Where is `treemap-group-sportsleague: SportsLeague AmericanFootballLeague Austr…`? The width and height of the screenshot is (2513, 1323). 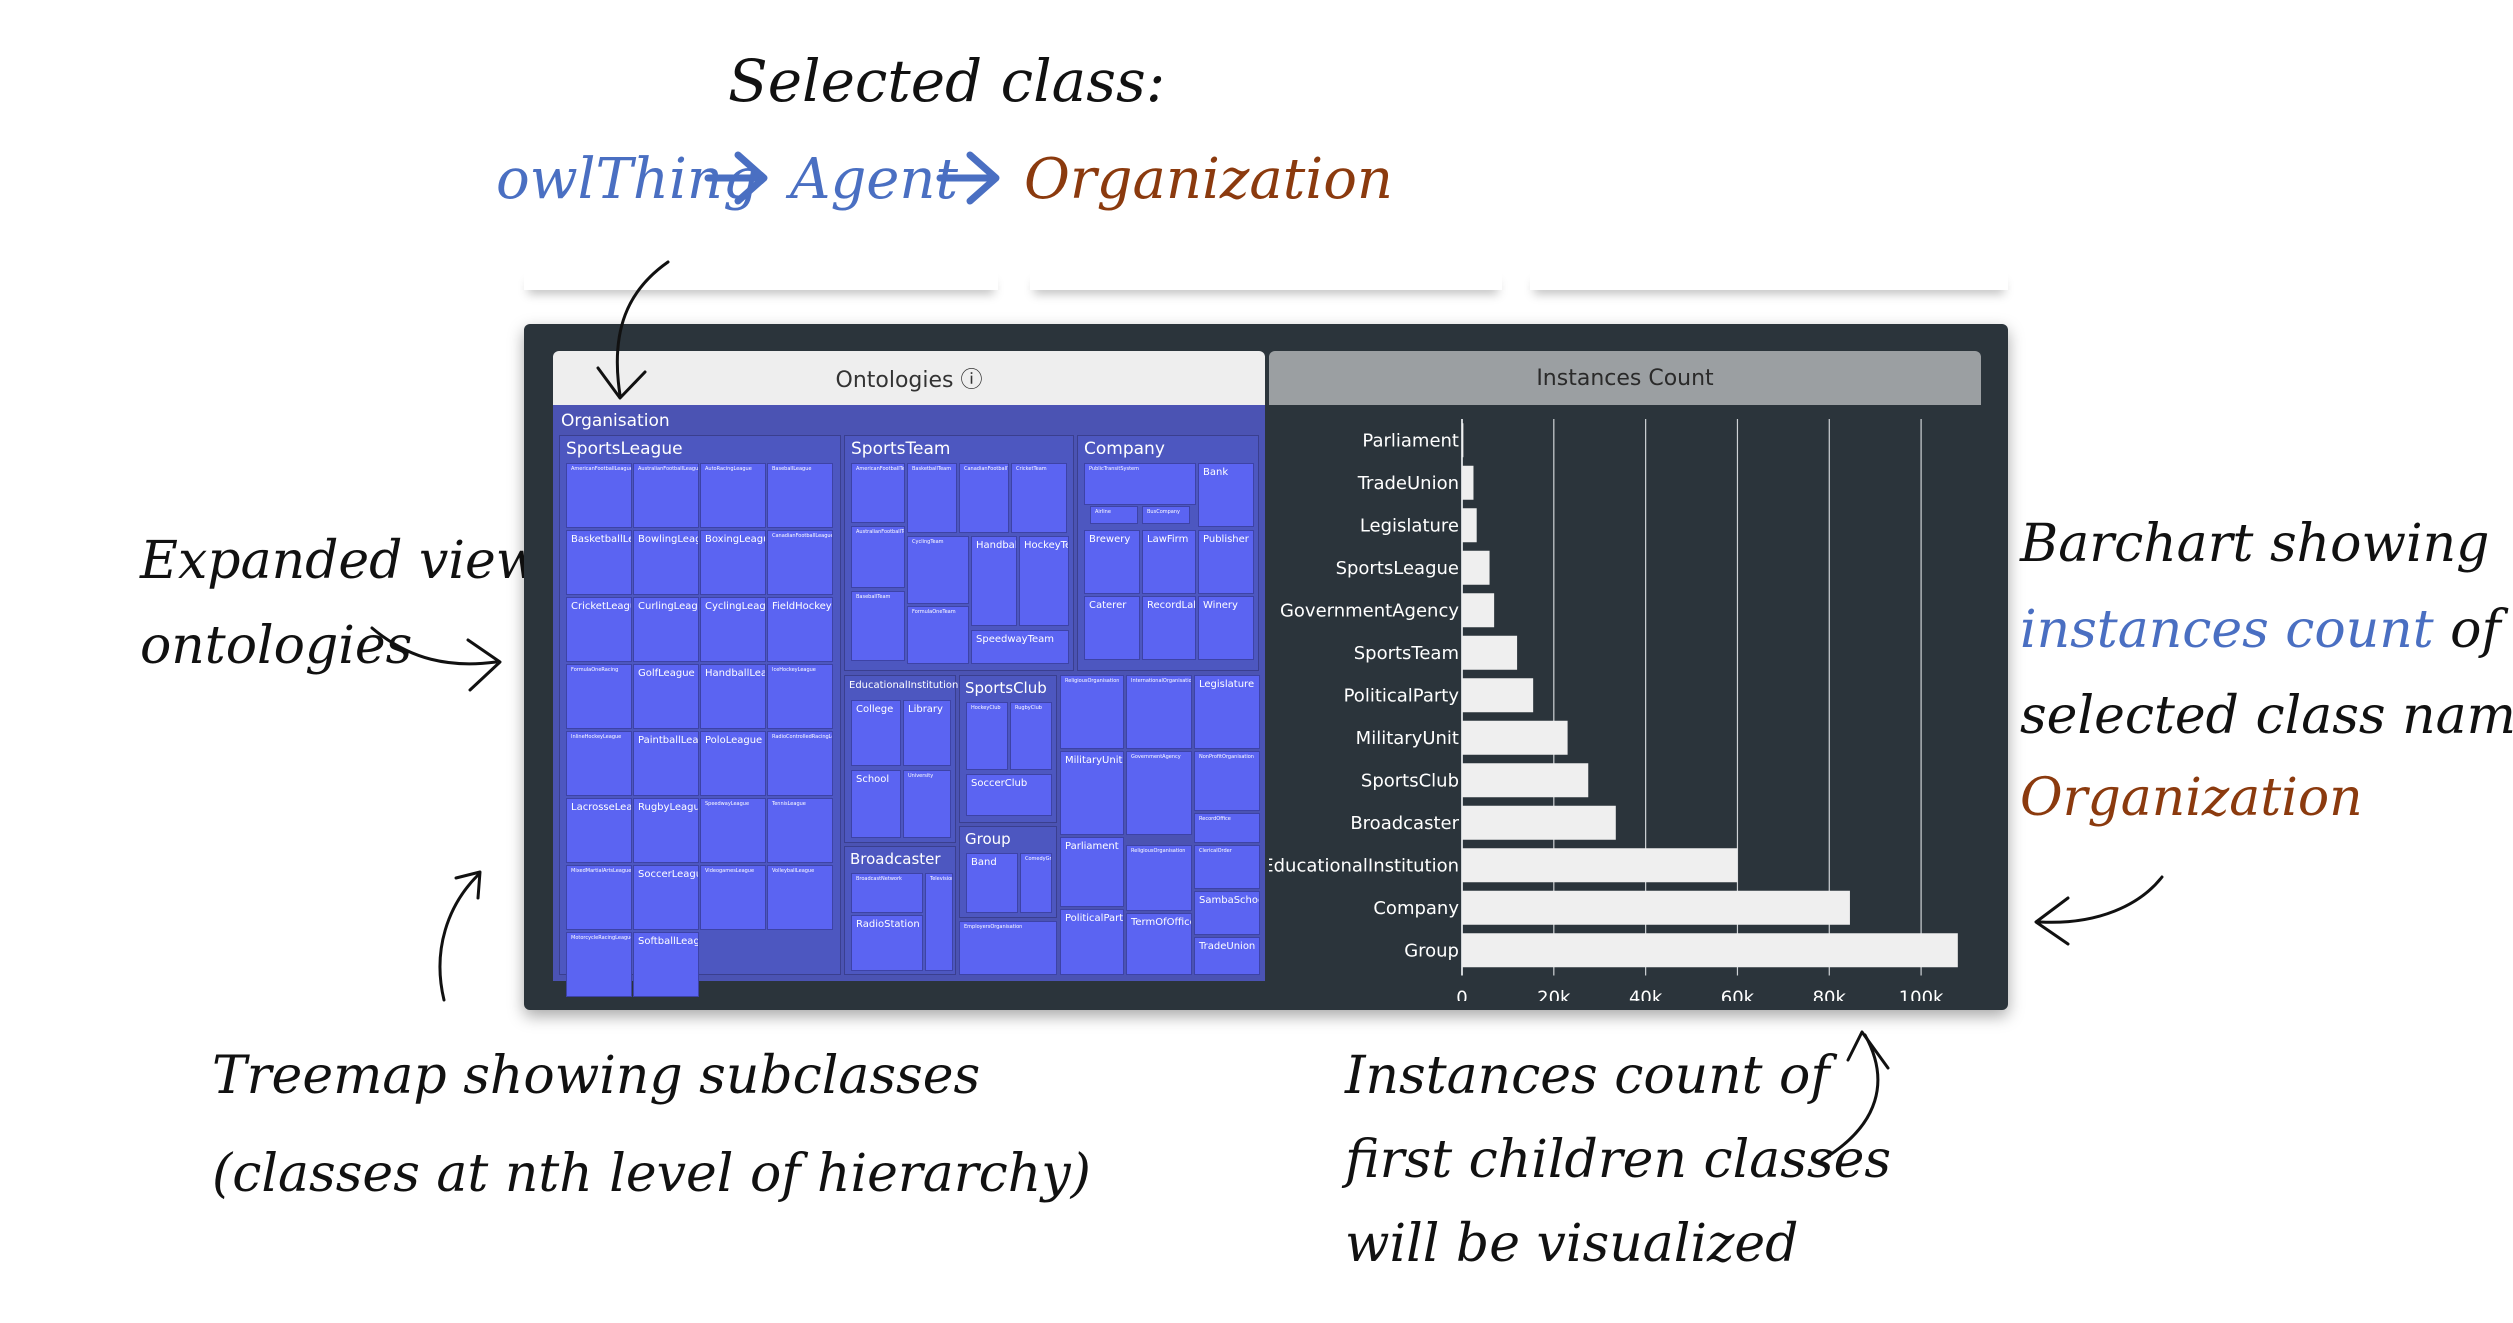 treemap-group-sportsleague: SportsLeague AmericanFootballLeague Austr… is located at coordinates (700, 716).